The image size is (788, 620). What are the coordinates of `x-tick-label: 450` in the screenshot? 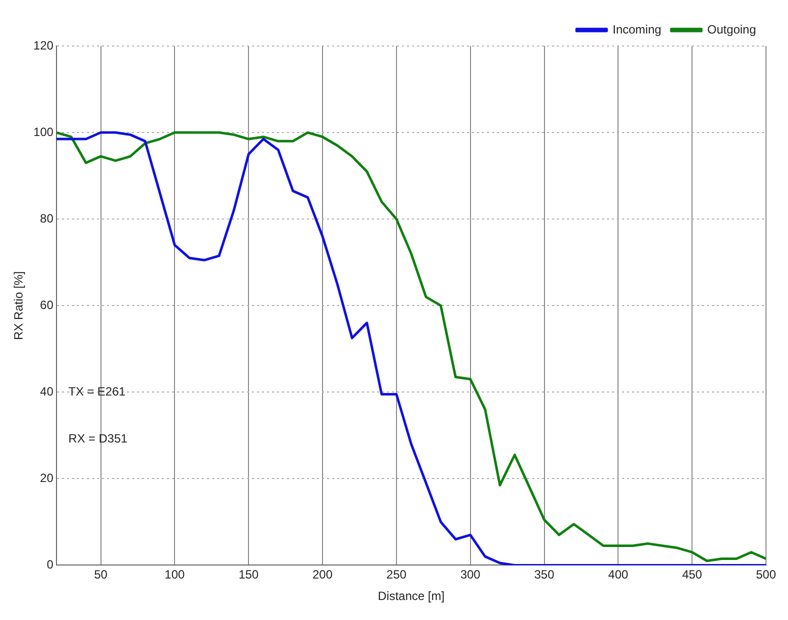 It's located at (692, 575).